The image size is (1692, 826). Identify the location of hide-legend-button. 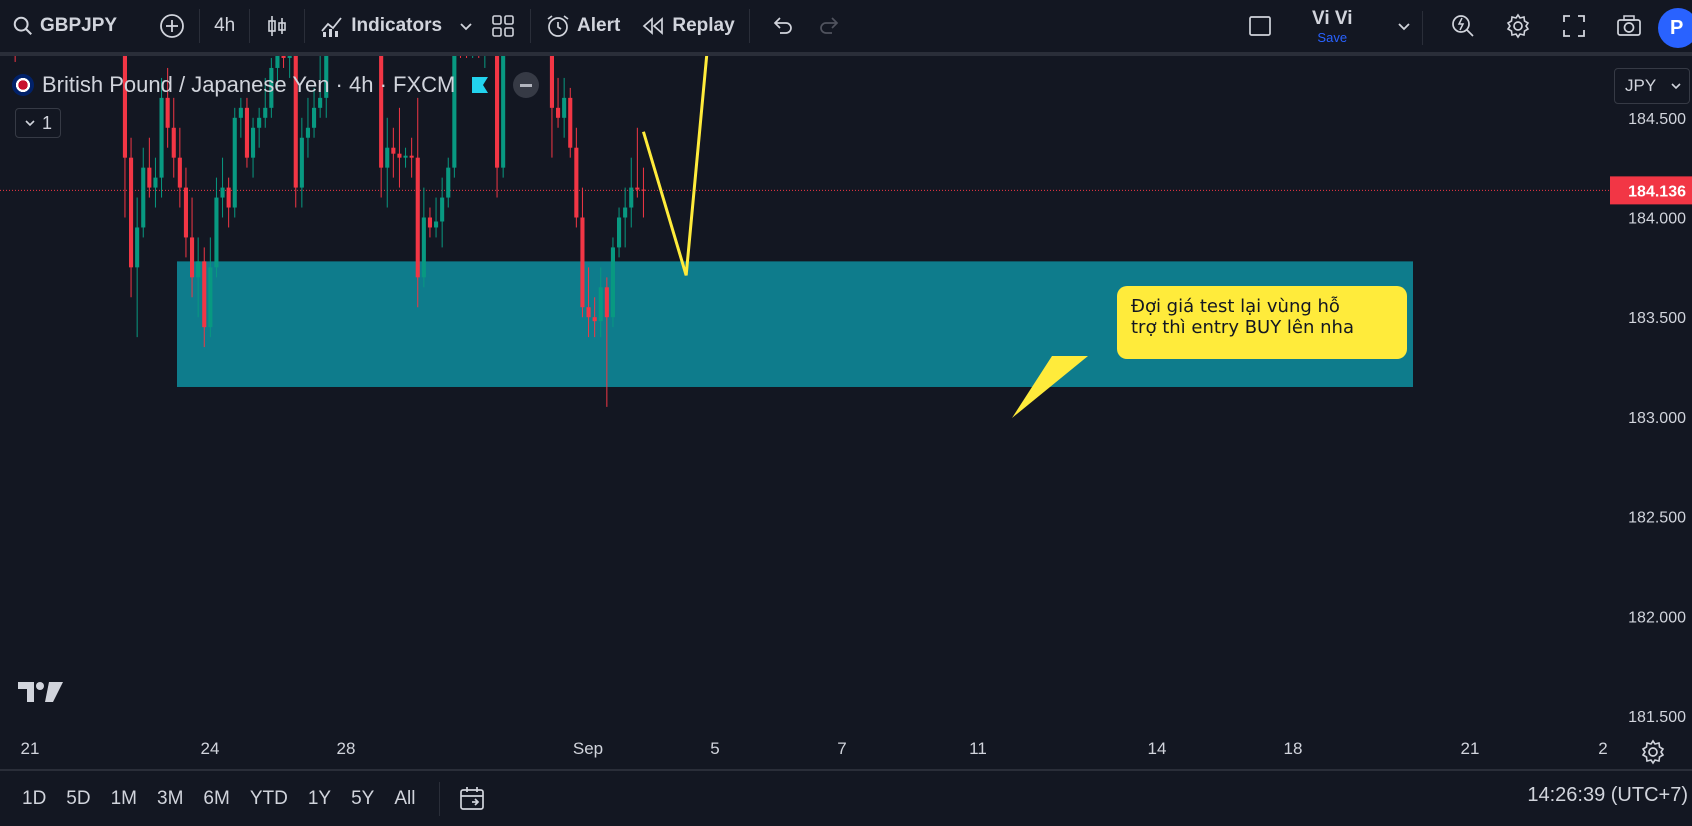
(526, 85).